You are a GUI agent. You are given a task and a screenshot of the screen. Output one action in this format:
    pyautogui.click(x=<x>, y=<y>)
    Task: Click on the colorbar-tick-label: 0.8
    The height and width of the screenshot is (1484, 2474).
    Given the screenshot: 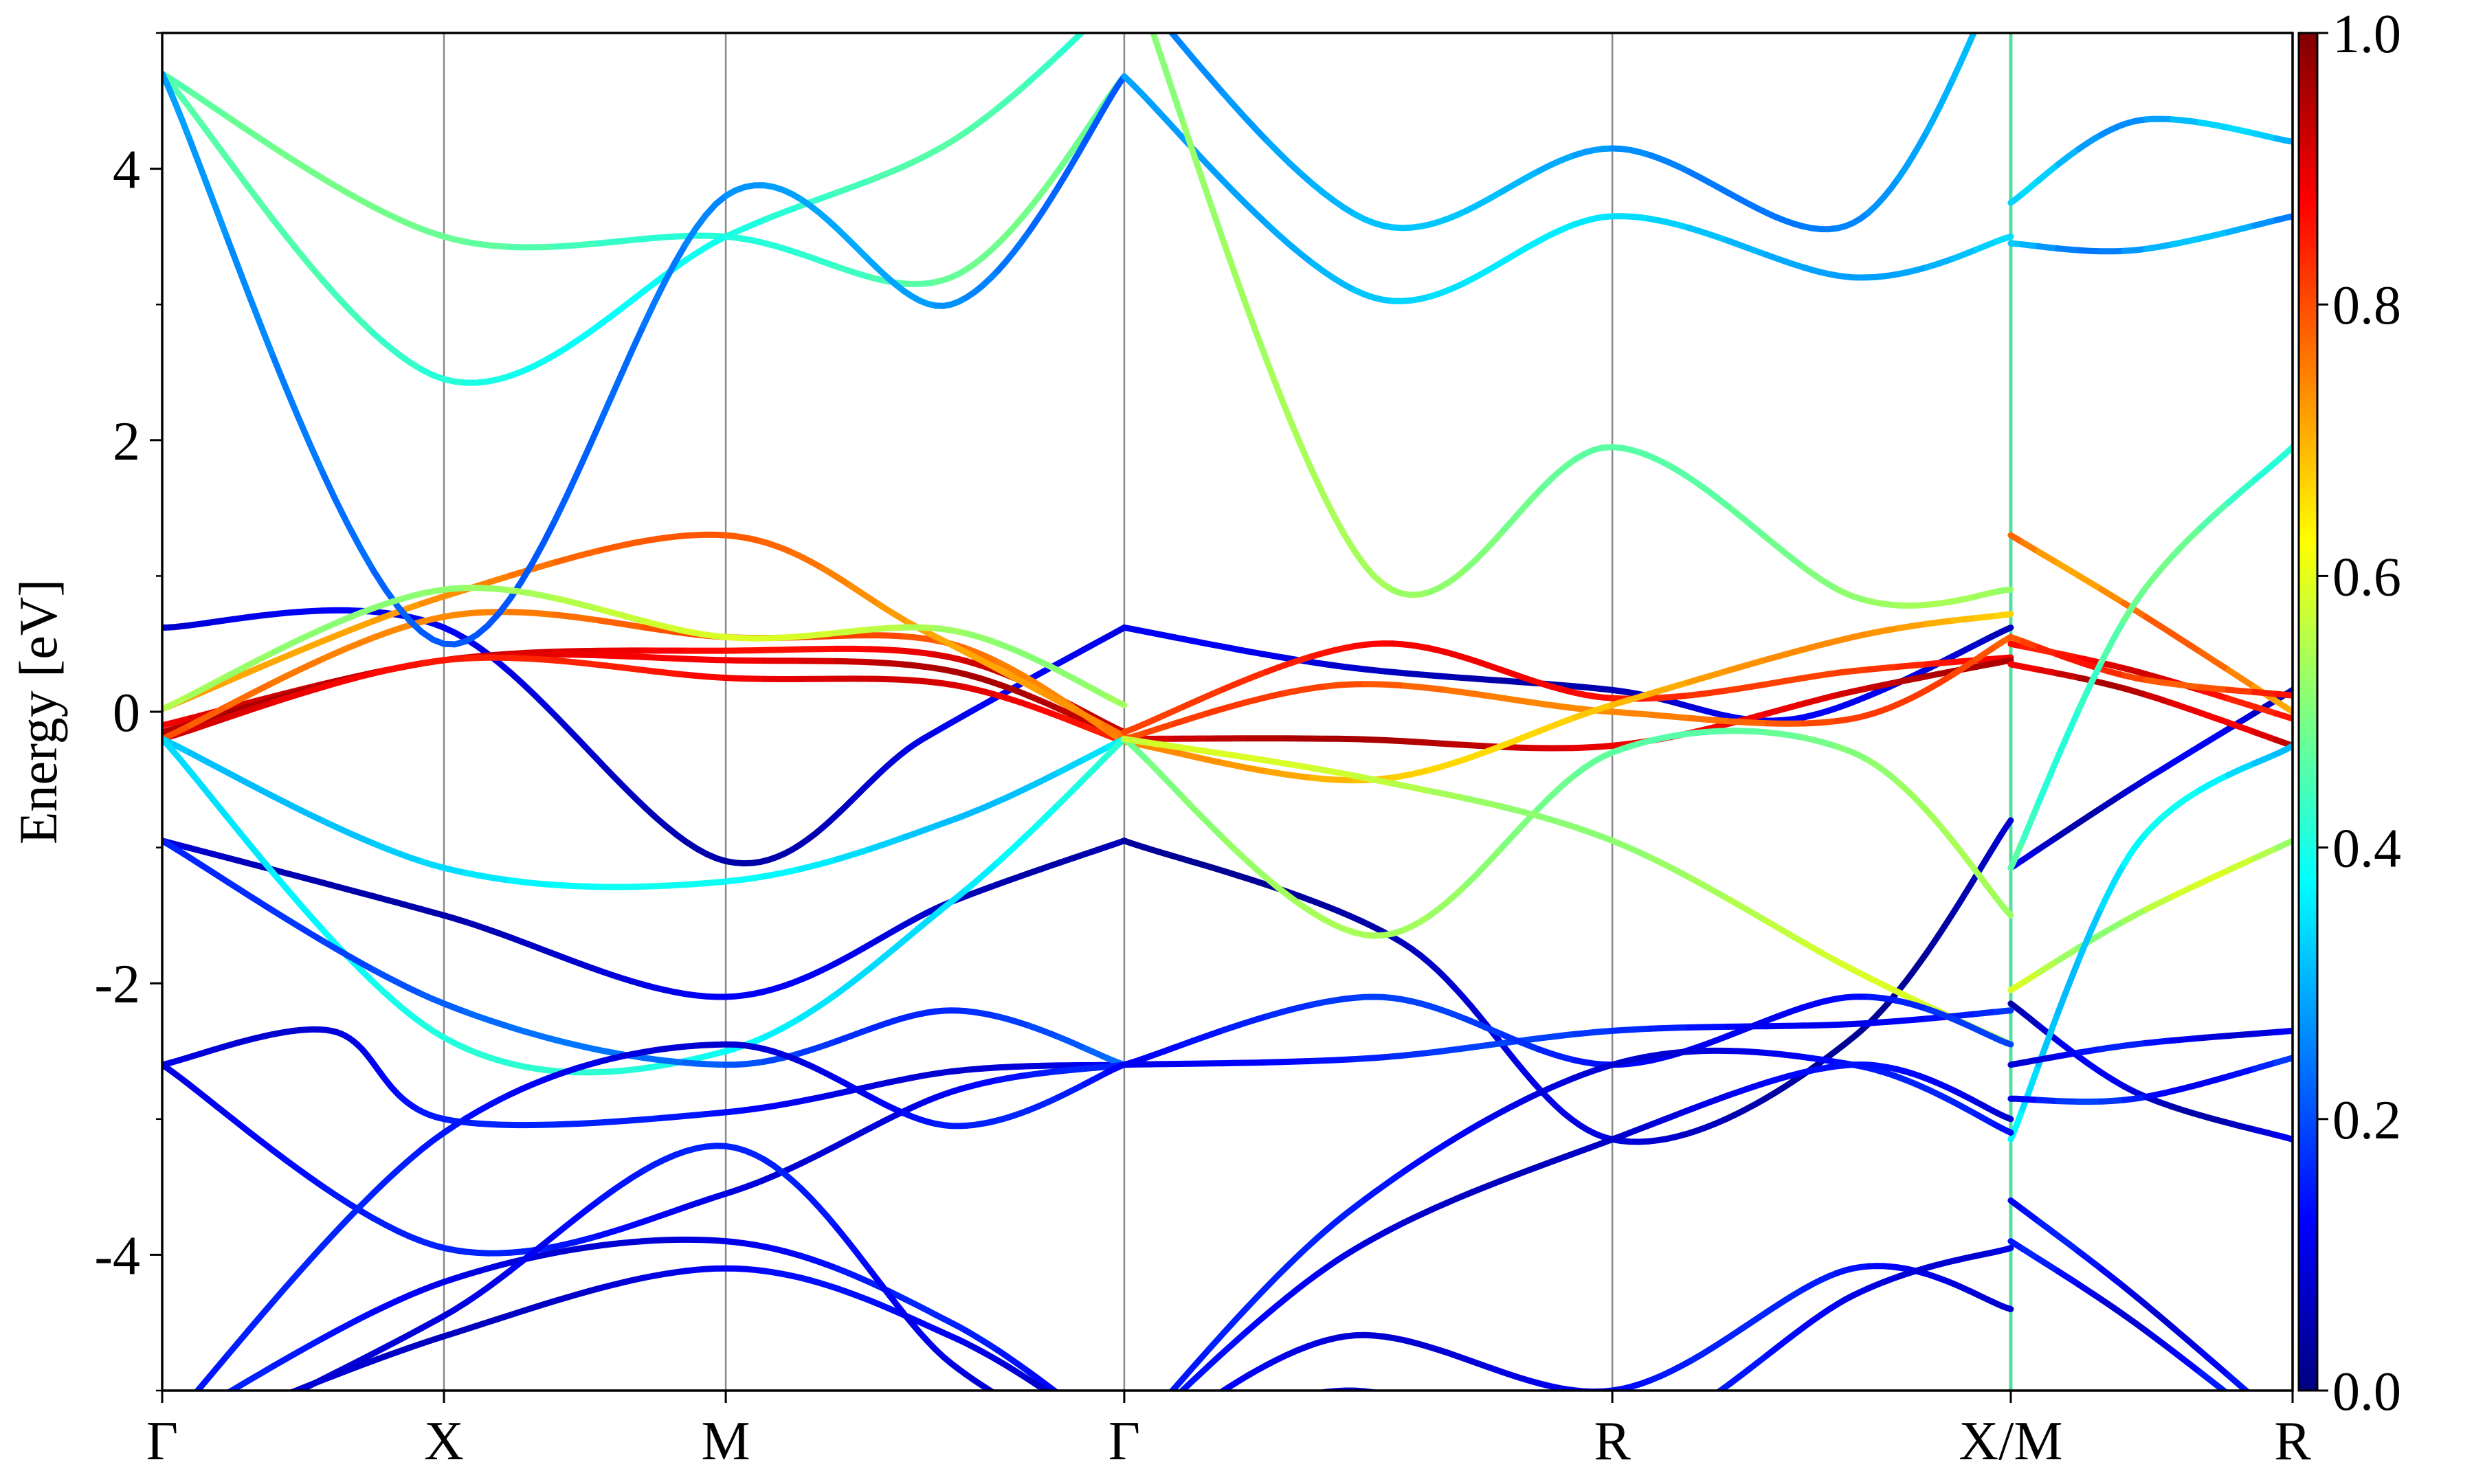 What is the action you would take?
    pyautogui.click(x=2366, y=306)
    